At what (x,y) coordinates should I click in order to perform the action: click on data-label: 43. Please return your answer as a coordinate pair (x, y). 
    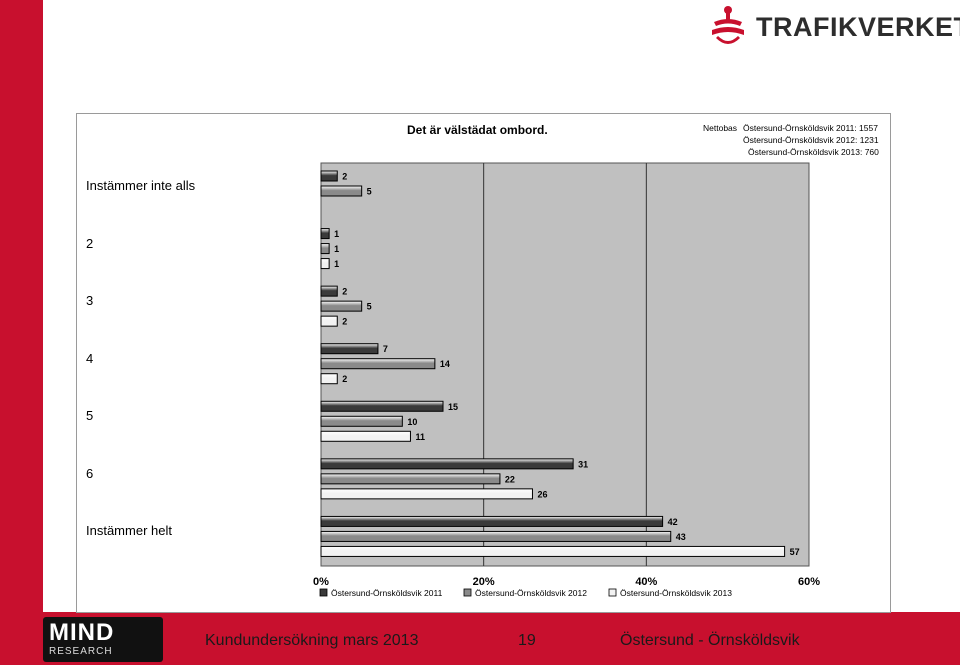
    Looking at the image, I should click on (681, 537).